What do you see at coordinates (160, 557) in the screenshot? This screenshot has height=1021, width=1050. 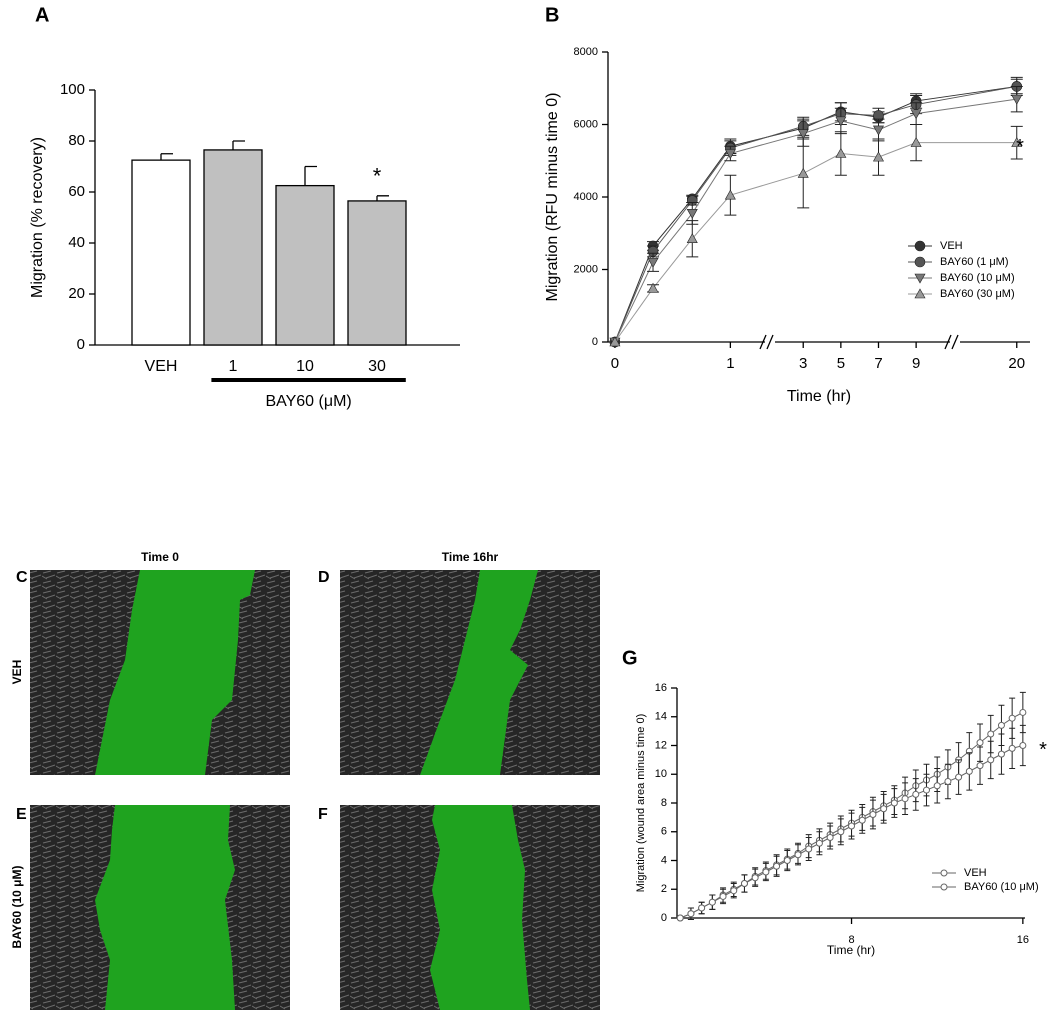 I see `column-label: Time 0` at bounding box center [160, 557].